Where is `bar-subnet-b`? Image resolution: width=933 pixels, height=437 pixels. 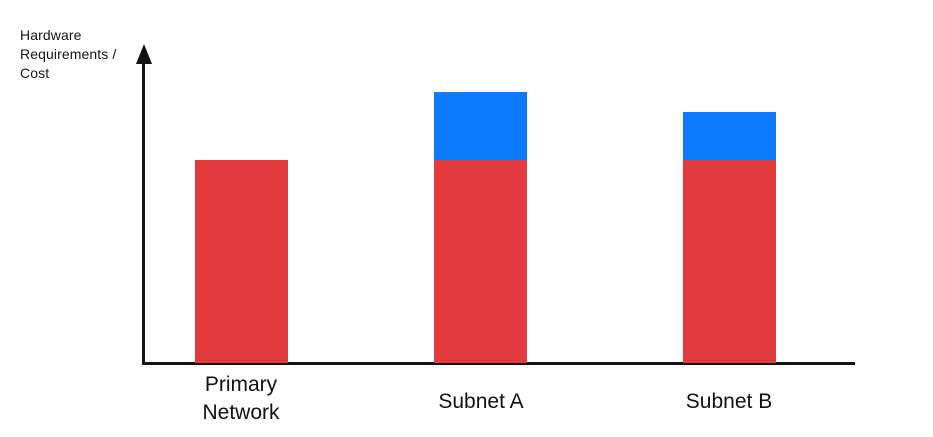
bar-subnet-b is located at coordinates (729, 237).